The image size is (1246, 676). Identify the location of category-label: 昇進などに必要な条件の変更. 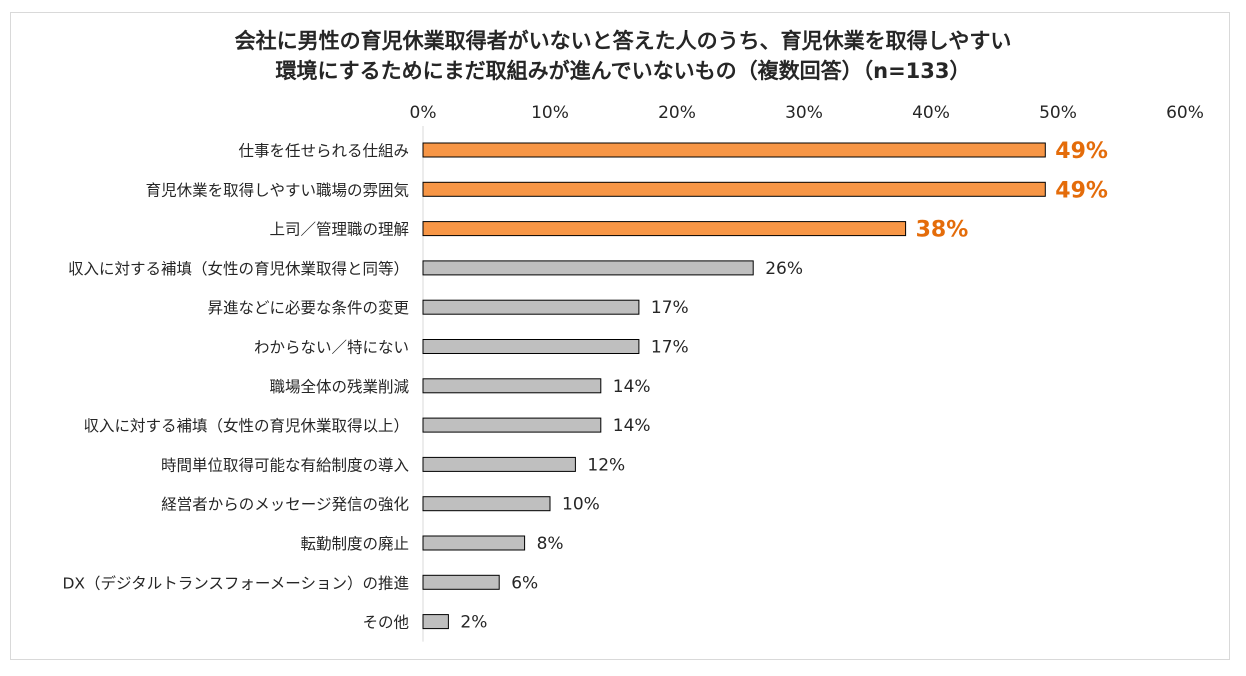
(308, 308).